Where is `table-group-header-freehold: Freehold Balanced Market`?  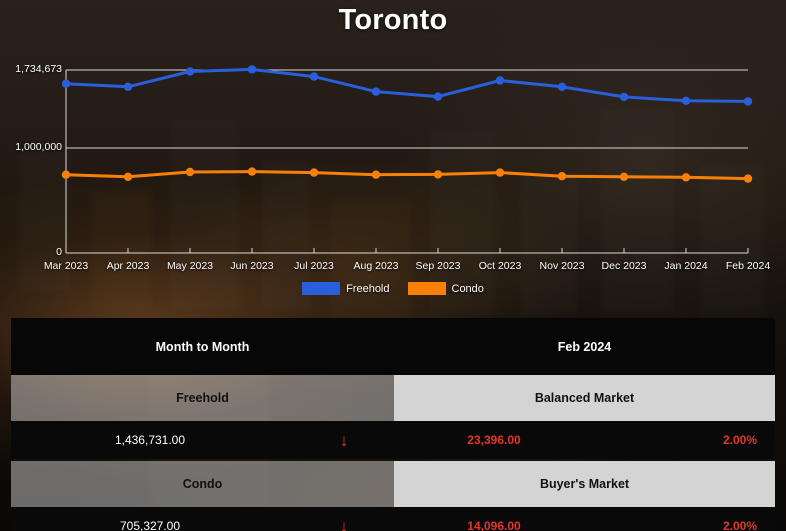 table-group-header-freehold: Freehold Balanced Market is located at coordinates (393, 398).